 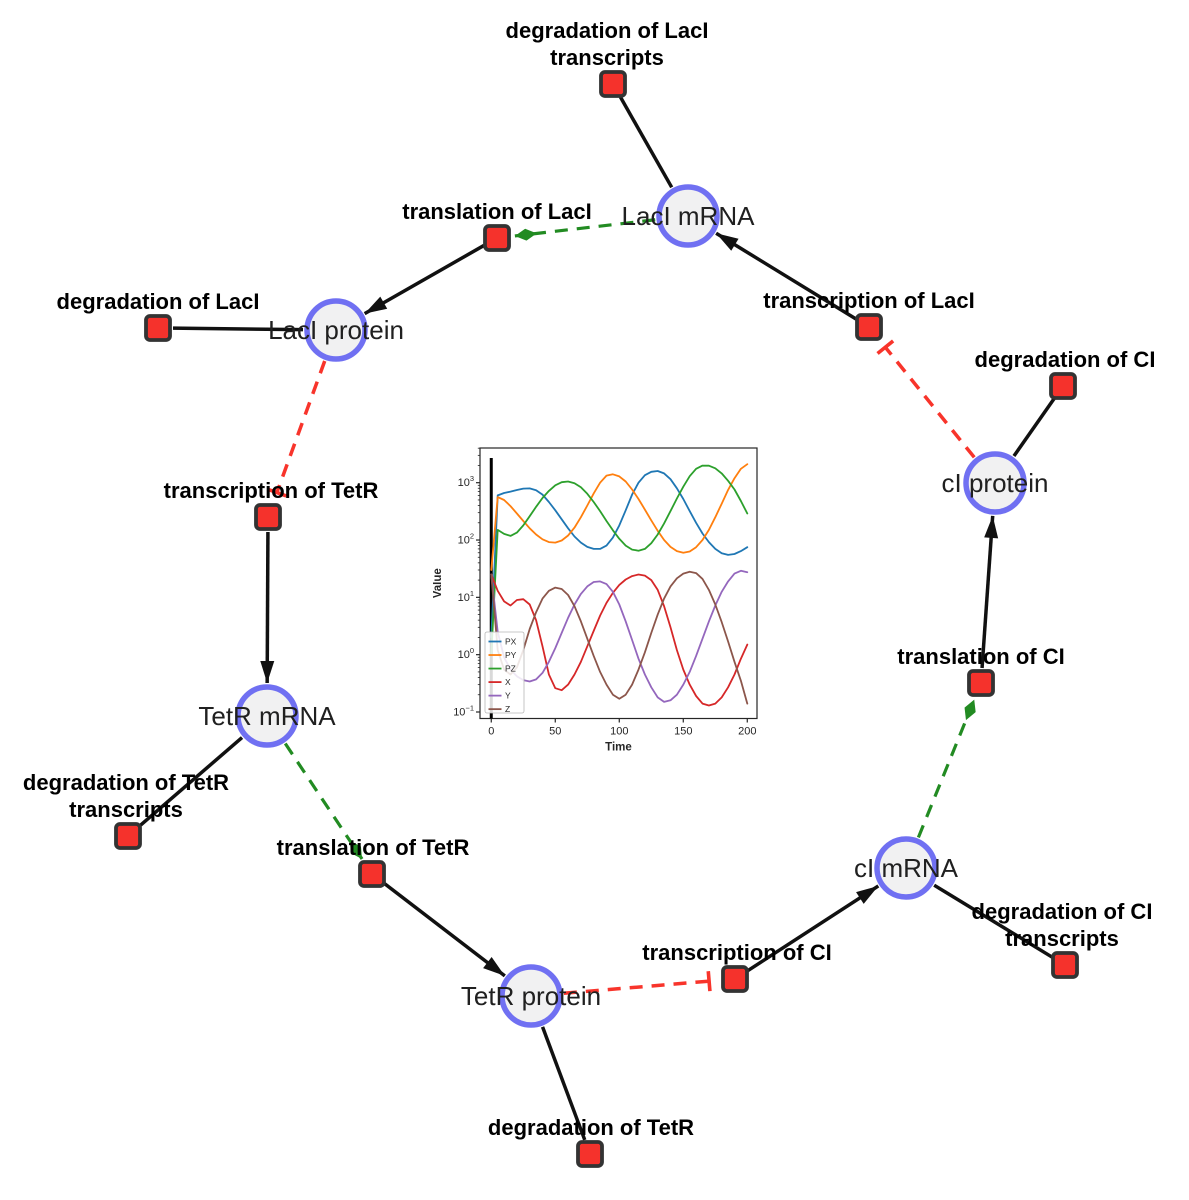 I want to click on reaction-label-deg-laci-tx-line1: degradation of LacI, so click(x=607, y=30).